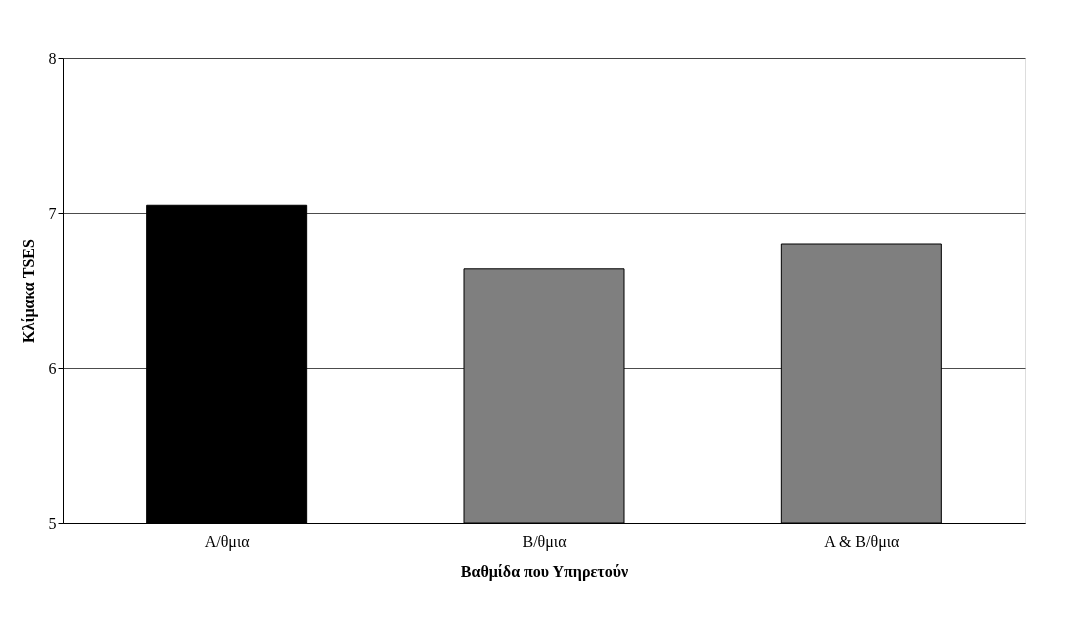 This screenshot has height=635, width=1080. What do you see at coordinates (28, 291) in the screenshot?
I see `y-axis-title: Κλίμακα TSES` at bounding box center [28, 291].